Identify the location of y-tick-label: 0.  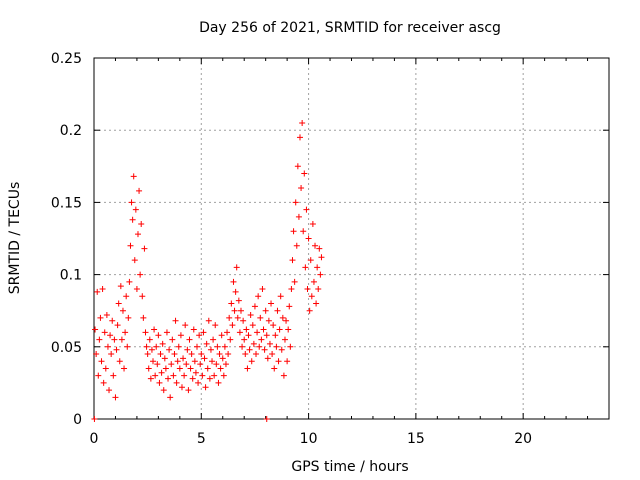
(77, 420).